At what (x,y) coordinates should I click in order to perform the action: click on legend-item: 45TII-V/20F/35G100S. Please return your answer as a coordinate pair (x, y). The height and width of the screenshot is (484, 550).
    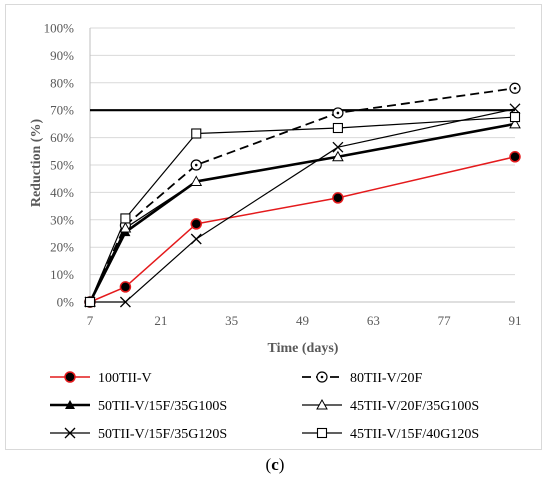
    Looking at the image, I should click on (390, 406).